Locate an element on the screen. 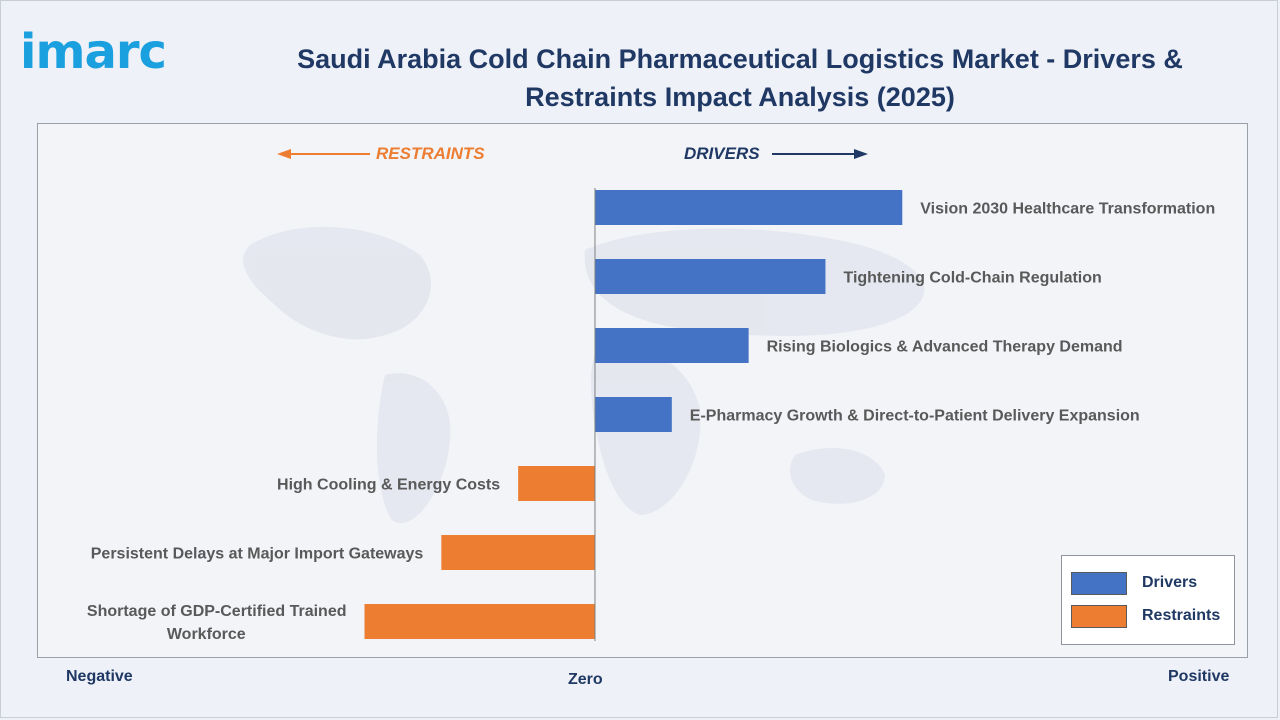 The image size is (1280, 720). title-line-2: Restraints Impact Analysis (2025) is located at coordinates (740, 97).